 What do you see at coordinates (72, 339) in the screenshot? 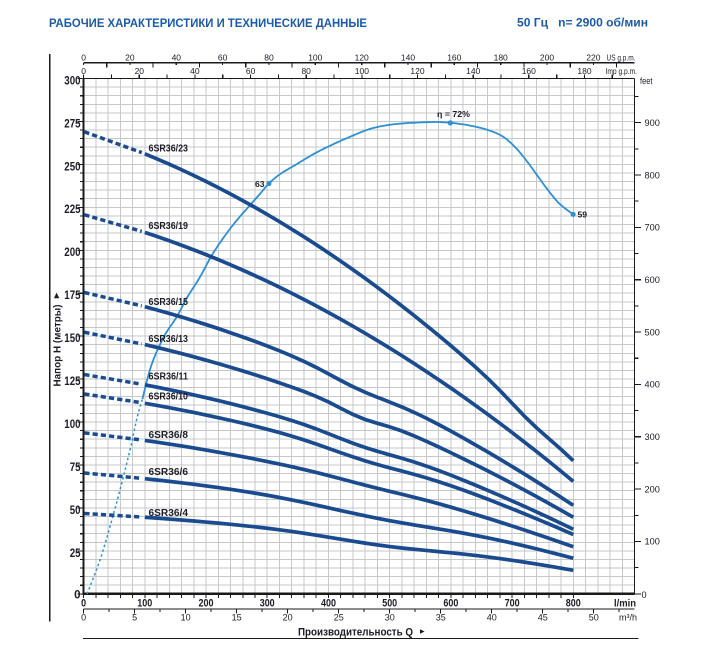
I see `svg-text: 150` at bounding box center [72, 339].